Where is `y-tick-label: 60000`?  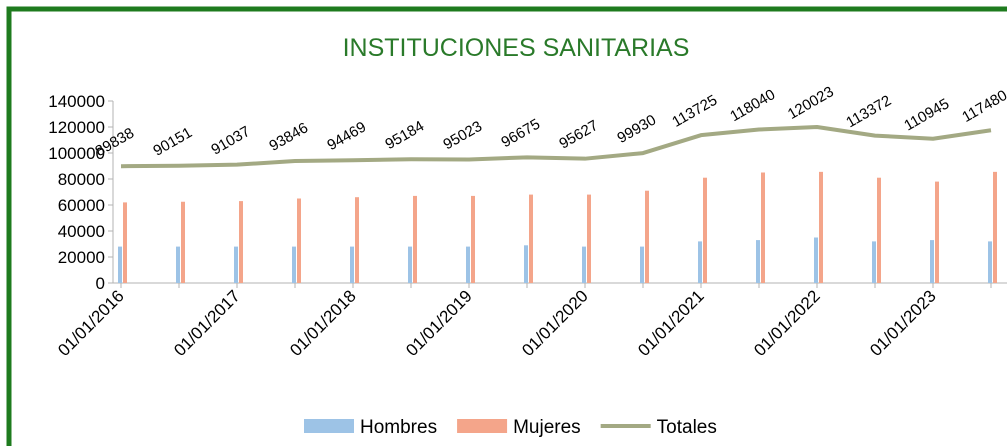 y-tick-label: 60000 is located at coordinates (81, 205).